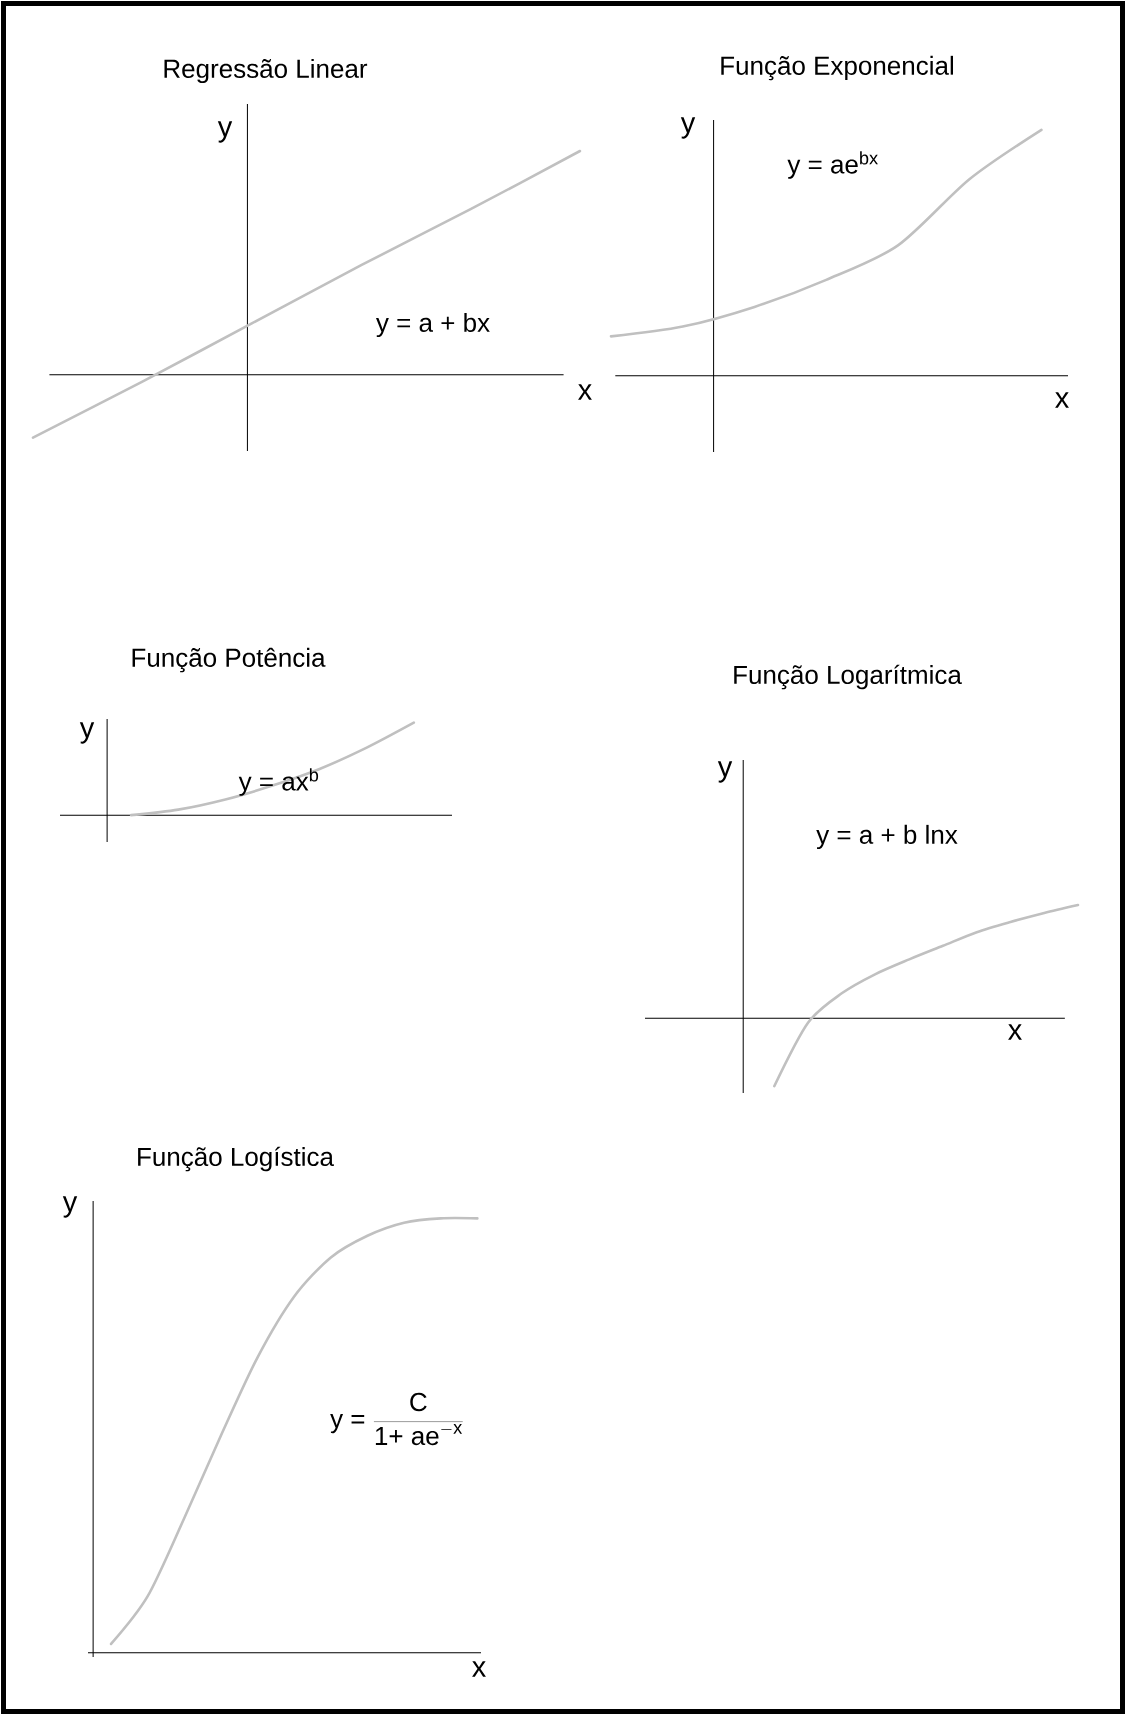 This screenshot has width=1126, height=1715. Describe the element at coordinates (837, 68) in the screenshot. I see `chart-title: Função Exponencial` at that location.